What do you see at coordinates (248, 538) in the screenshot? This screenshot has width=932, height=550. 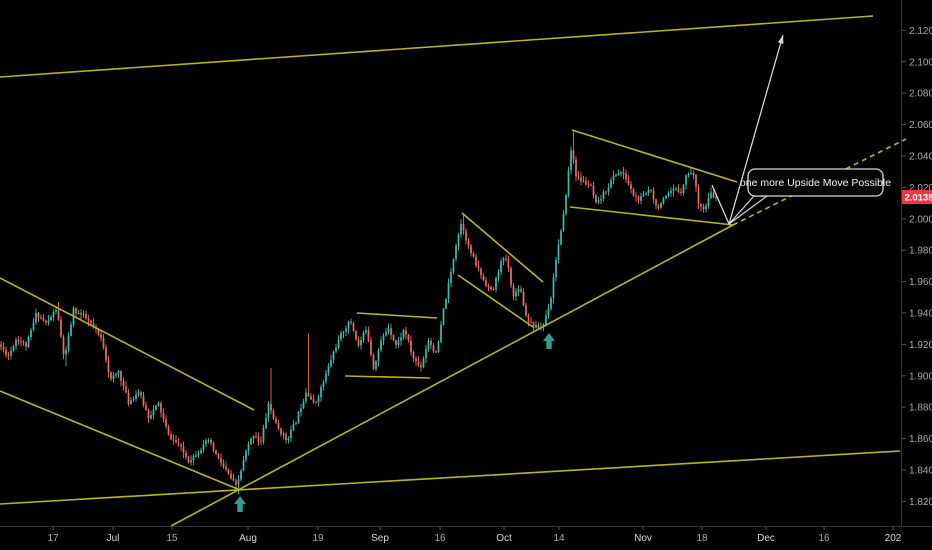 I see `time-axis-label: Aug` at bounding box center [248, 538].